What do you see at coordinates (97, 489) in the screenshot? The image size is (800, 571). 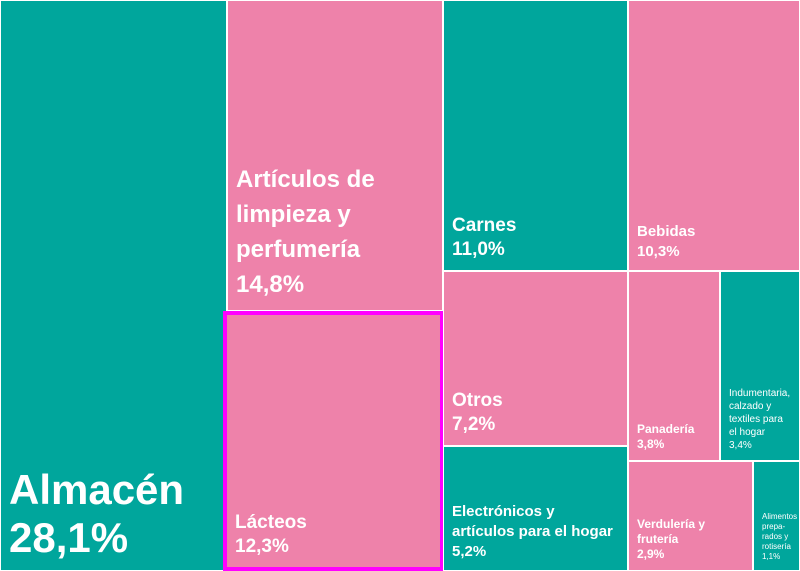 I see `tile-category-label: Almacén` at bounding box center [97, 489].